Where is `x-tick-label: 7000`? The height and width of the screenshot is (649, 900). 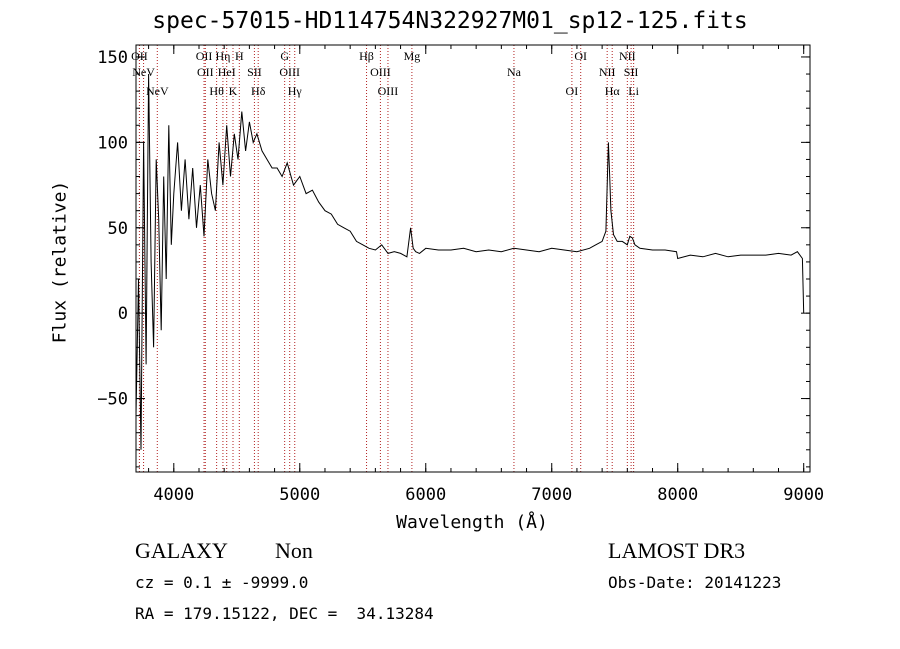 x-tick-label: 7000 is located at coordinates (551, 495).